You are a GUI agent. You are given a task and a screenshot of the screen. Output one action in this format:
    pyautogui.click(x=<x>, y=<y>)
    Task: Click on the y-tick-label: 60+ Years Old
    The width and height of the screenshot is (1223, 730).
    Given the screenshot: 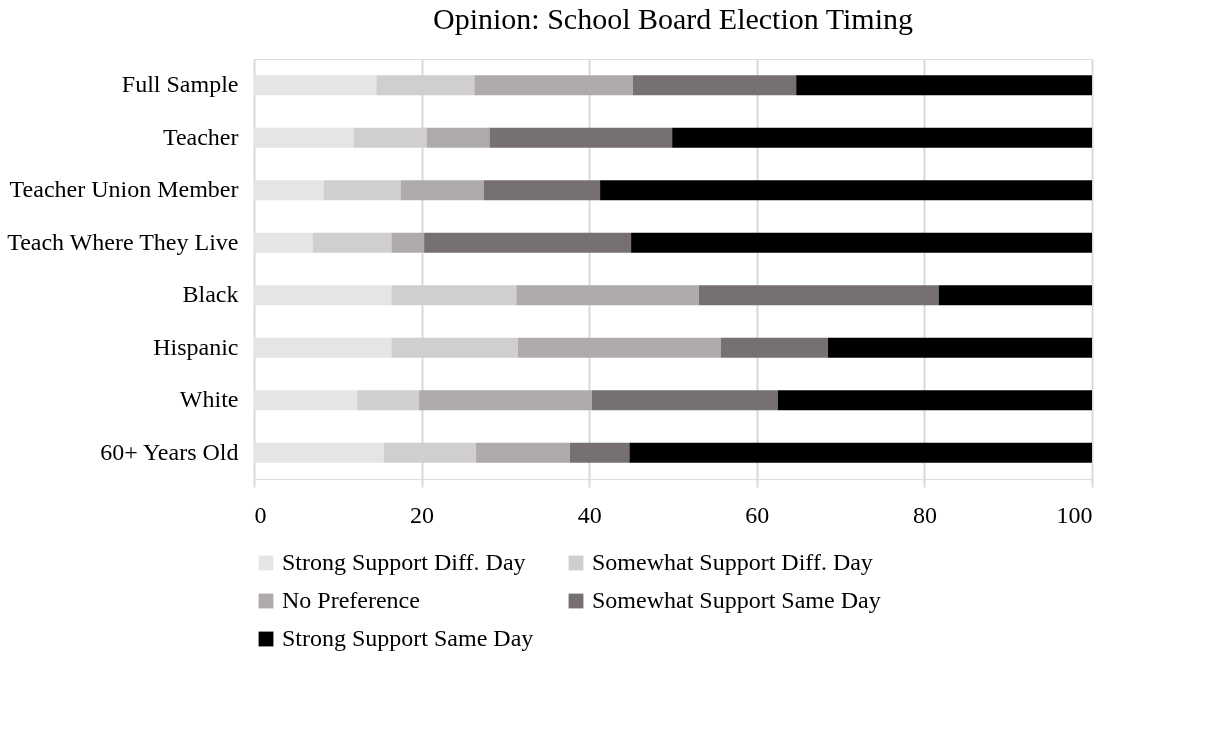 What is the action you would take?
    pyautogui.click(x=169, y=451)
    